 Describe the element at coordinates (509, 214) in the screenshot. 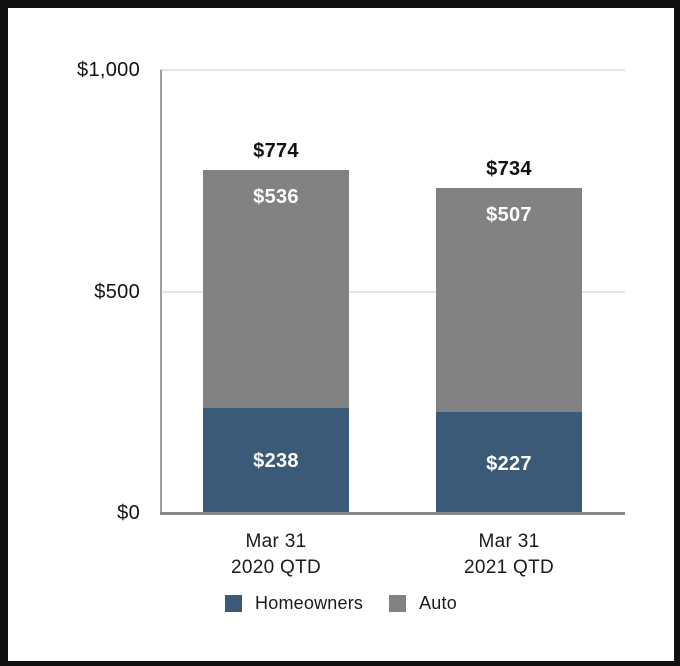

I see `auto-segment-value-label: $507` at that location.